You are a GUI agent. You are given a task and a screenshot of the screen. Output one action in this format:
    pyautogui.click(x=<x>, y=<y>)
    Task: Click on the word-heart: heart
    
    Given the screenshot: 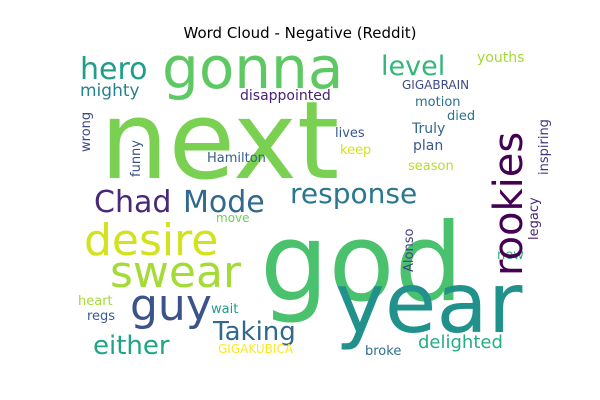 What is the action you would take?
    pyautogui.click(x=95, y=301)
    